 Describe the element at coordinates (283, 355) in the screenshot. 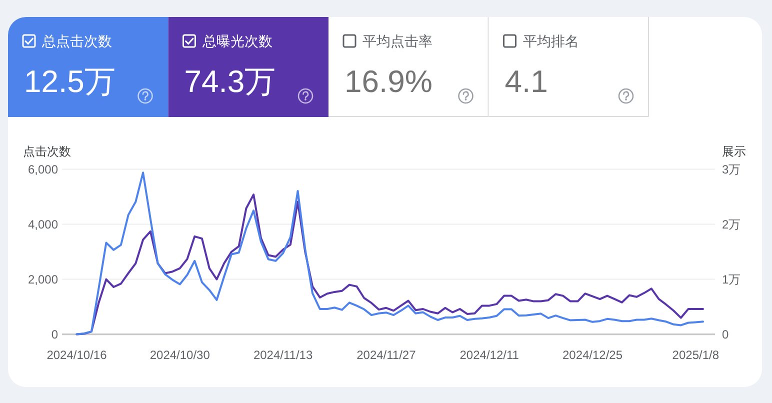

I see `x-tick-label: 2024/11/13` at that location.